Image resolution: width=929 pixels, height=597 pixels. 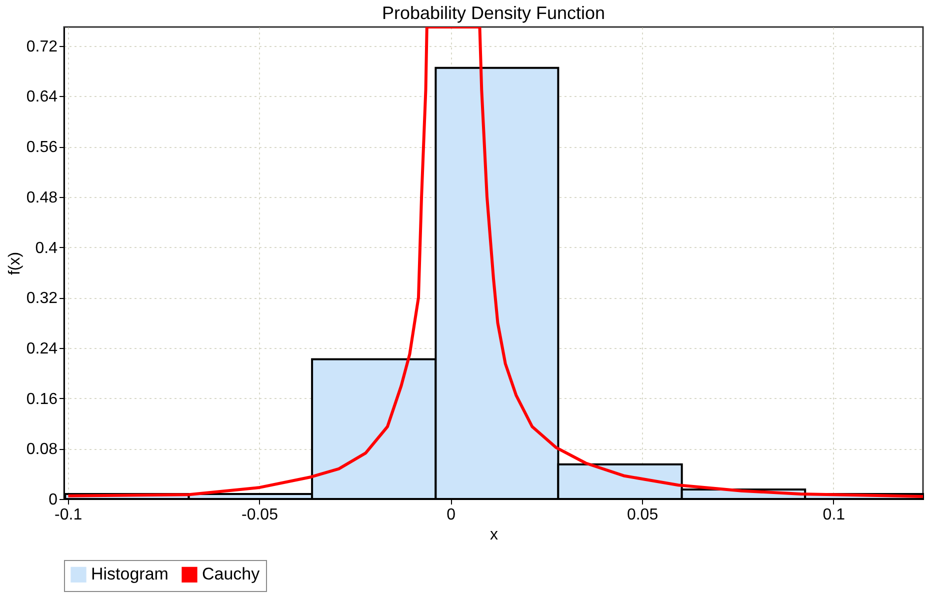 I want to click on x-tick-label: 0, so click(x=451, y=515).